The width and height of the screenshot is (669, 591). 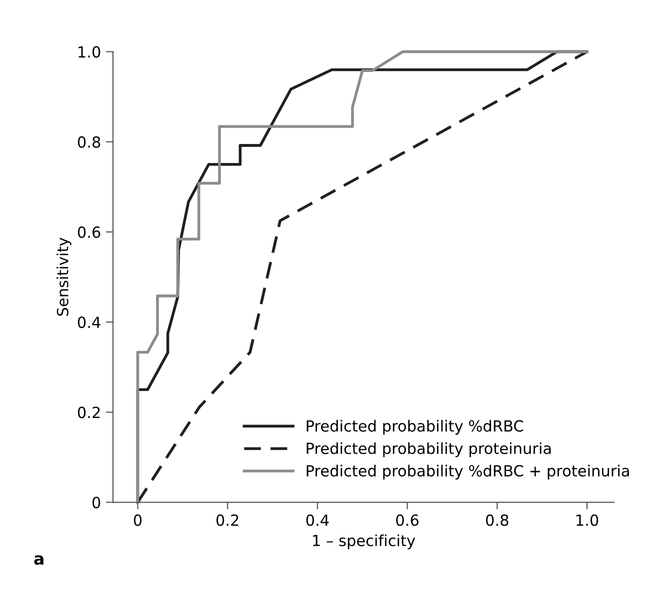 I want to click on y-tick-label: 1.0, so click(x=89, y=52).